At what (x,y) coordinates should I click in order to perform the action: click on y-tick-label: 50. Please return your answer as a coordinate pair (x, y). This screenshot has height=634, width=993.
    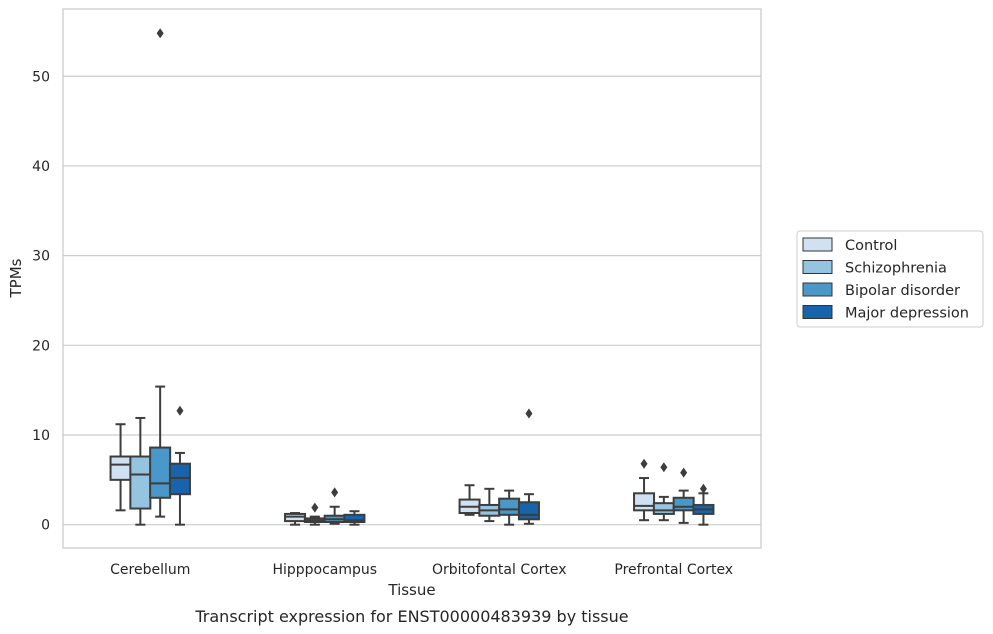
    Looking at the image, I should click on (41, 77).